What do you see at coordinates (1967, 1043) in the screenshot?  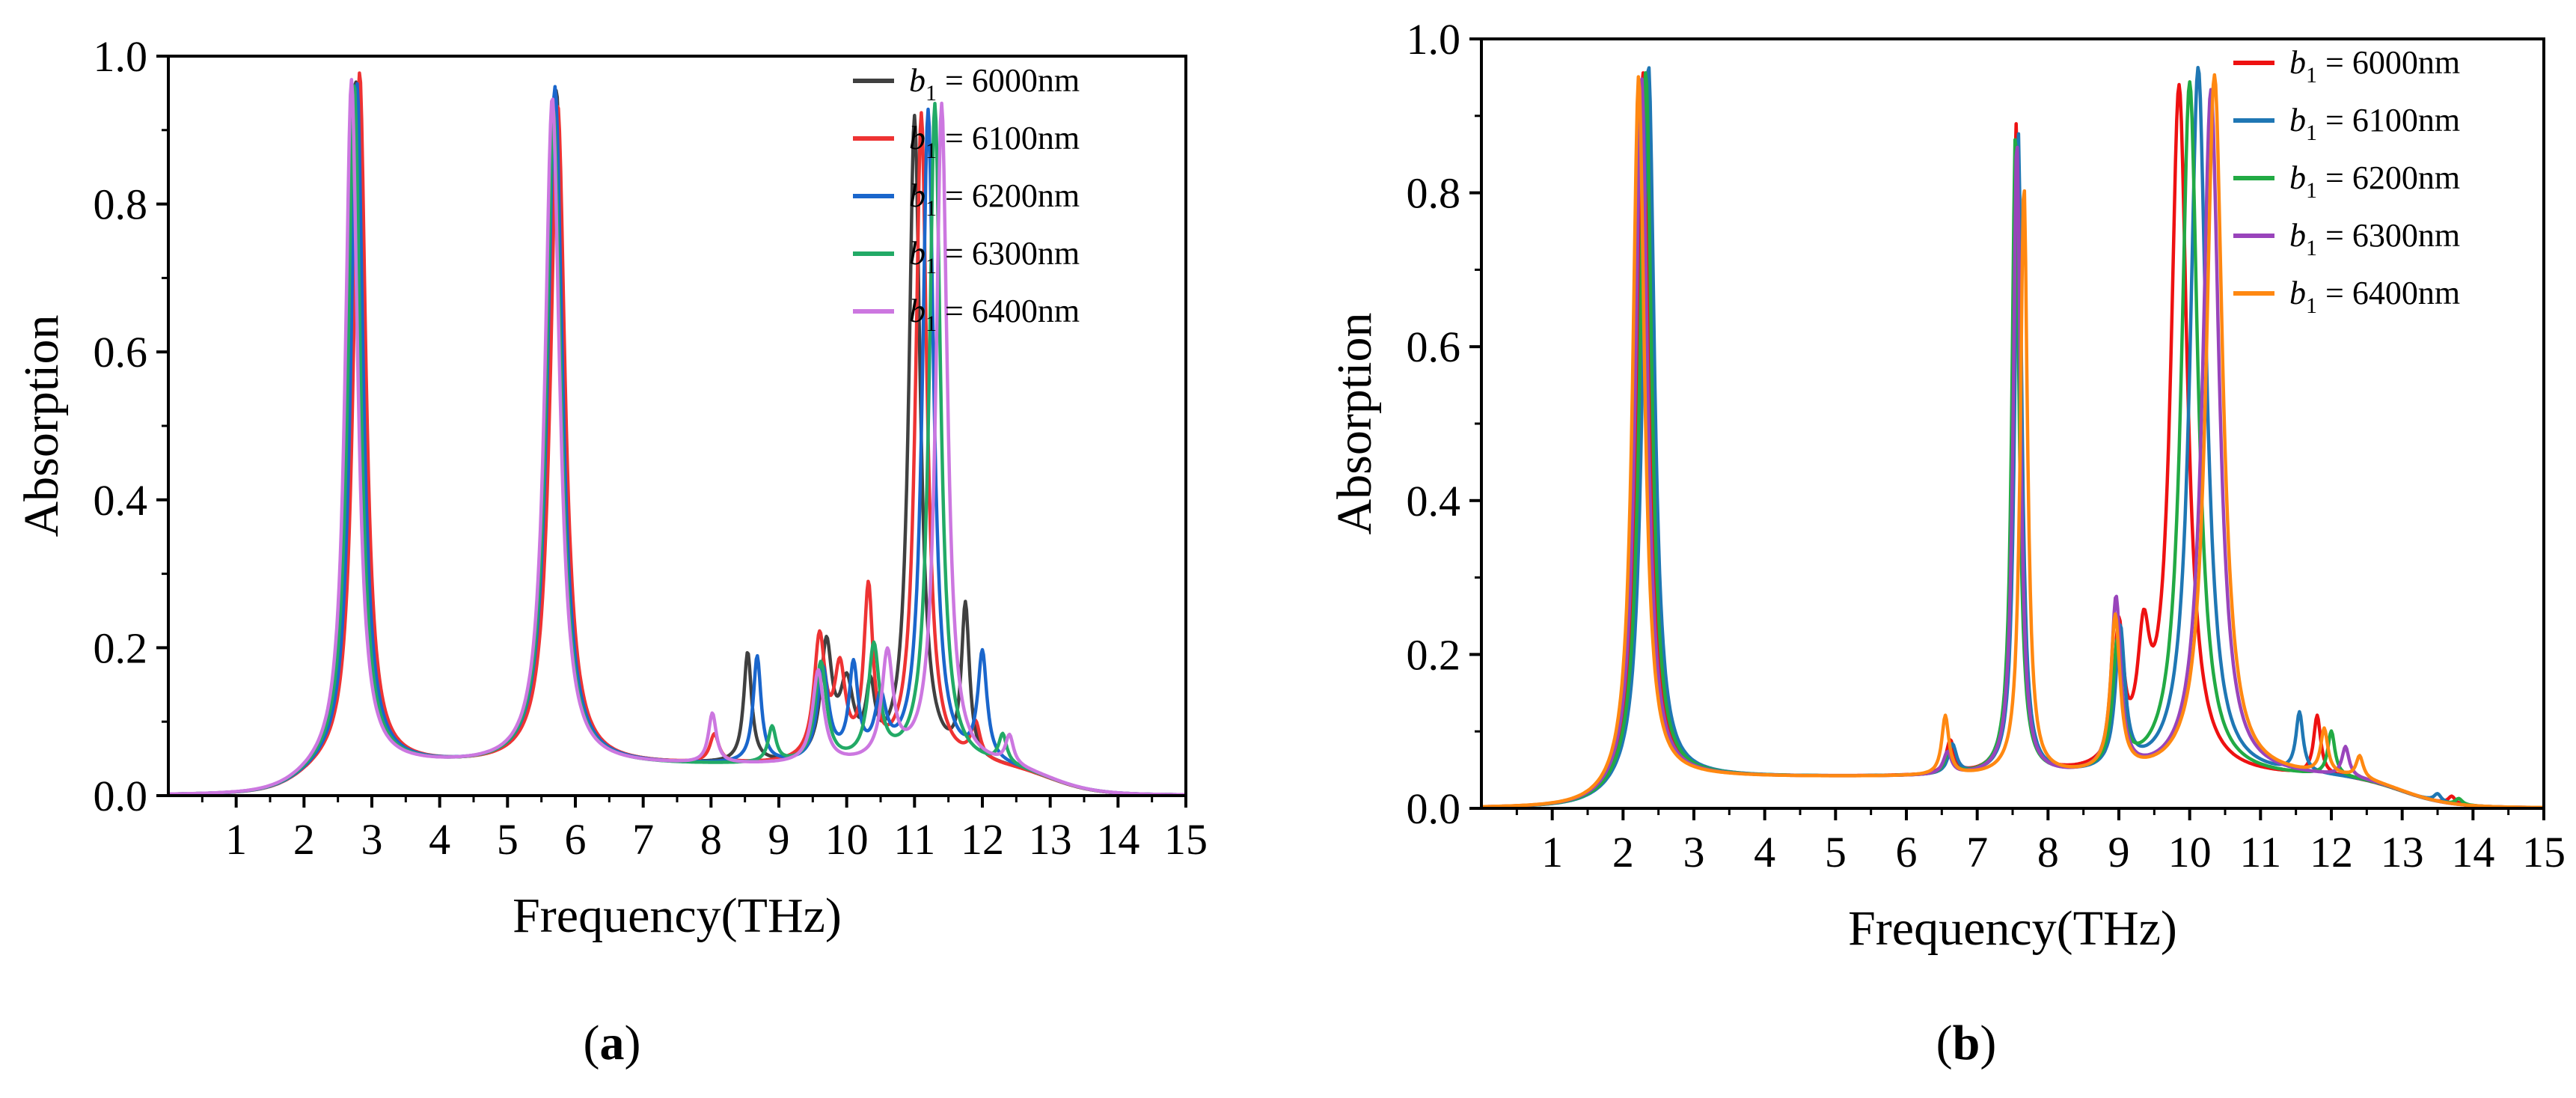 I see `panel-label: (b)` at bounding box center [1967, 1043].